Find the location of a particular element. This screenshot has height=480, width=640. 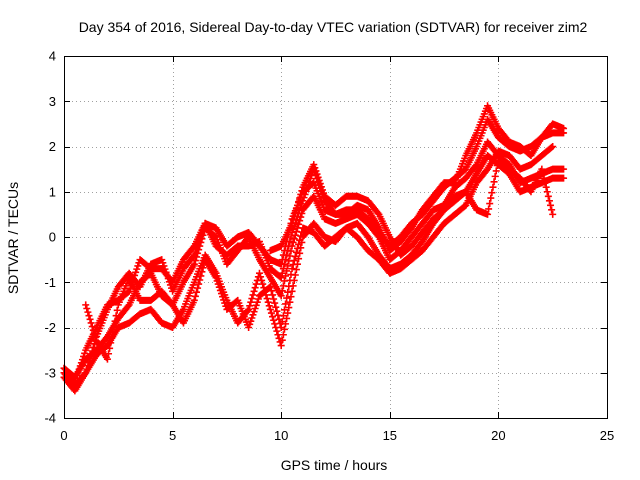

y-axis-label: SDTVAR / TECUs is located at coordinates (13, 238).